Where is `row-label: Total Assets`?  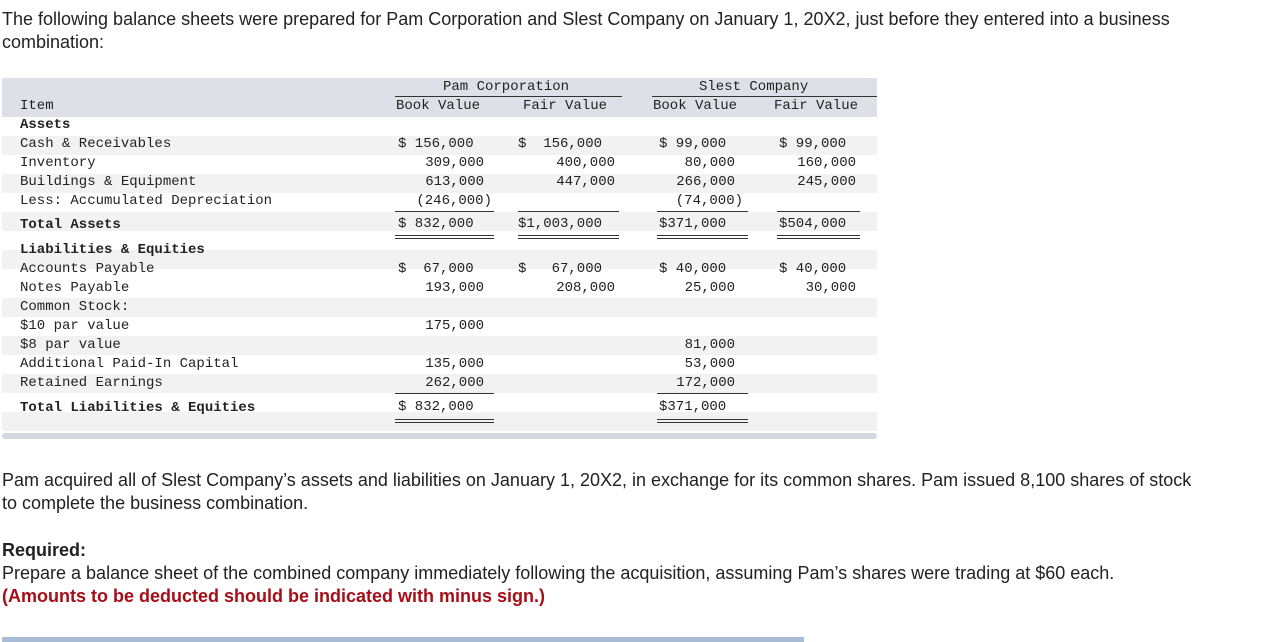 row-label: Total Assets is located at coordinates (70, 225).